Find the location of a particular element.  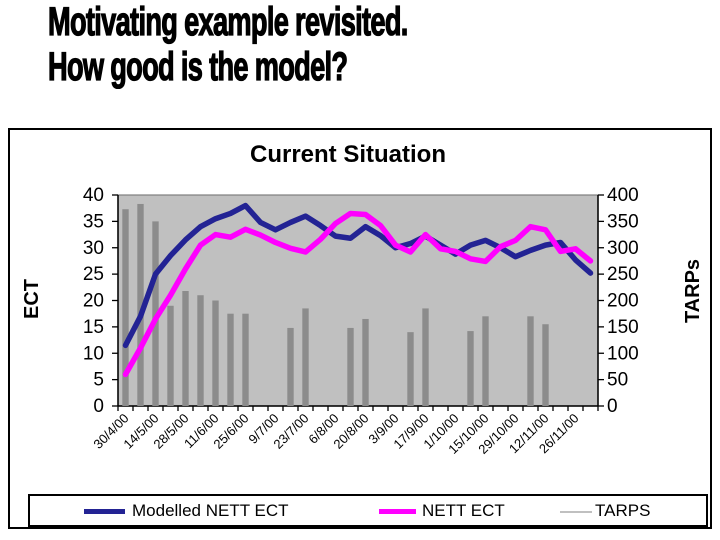

legend-label-modelled: Modelled NETT ECT is located at coordinates (210, 510).